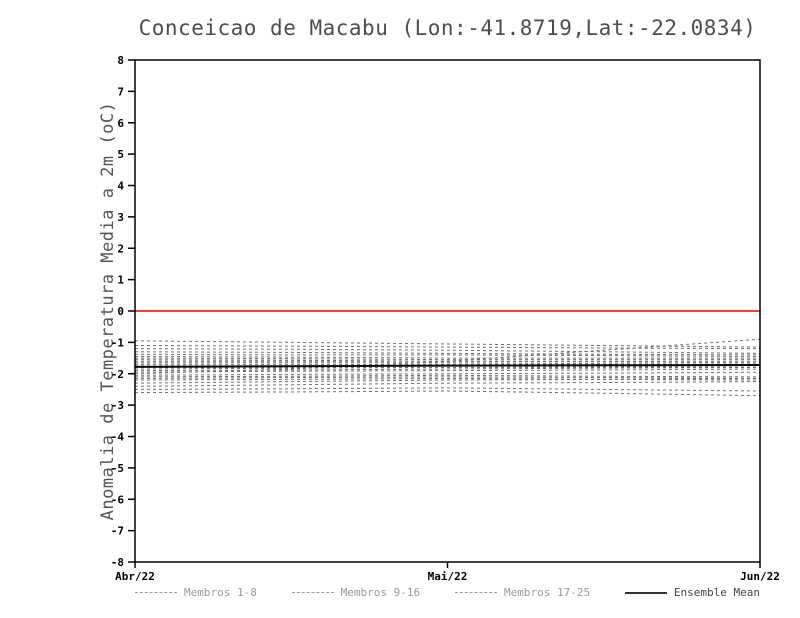  Describe the element at coordinates (448, 576) in the screenshot. I see `svg-text: Mai/22` at that location.